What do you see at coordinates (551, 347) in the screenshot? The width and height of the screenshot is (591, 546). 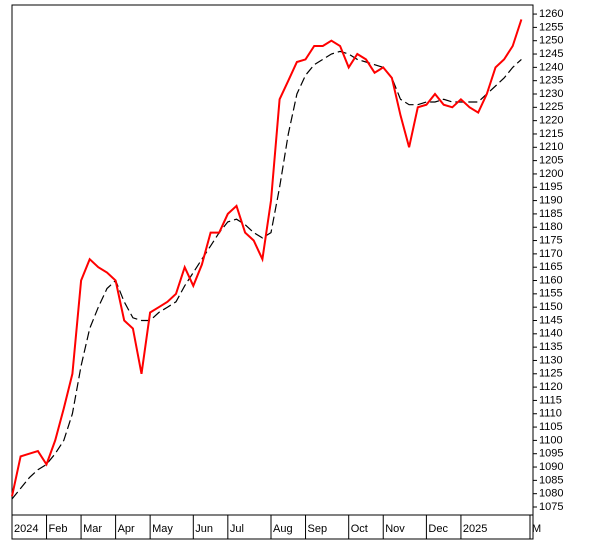 I see `y-tick-label: 1135` at bounding box center [551, 347].